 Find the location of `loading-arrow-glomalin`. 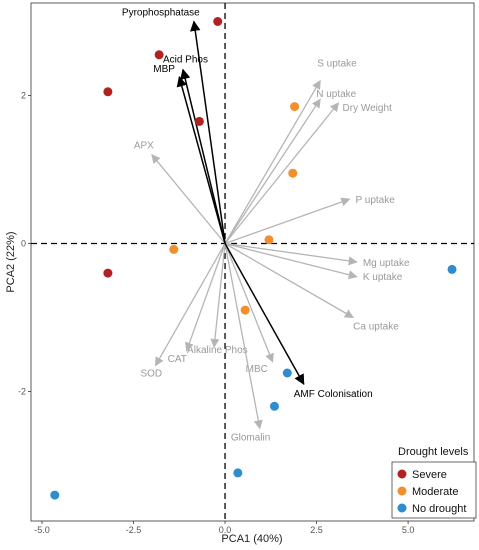

loading-arrow-glomalin is located at coordinates (243, 336).